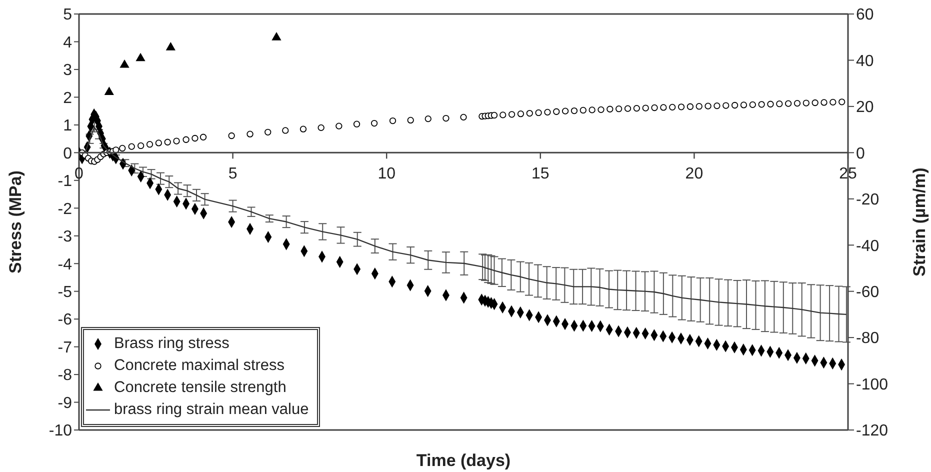 The image size is (931, 472). I want to click on y-tick-label: 4, so click(67, 43).